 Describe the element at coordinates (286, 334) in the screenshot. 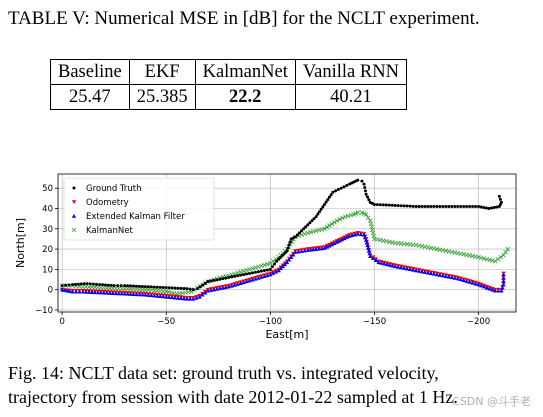

I see `x-axis-label: East[m]` at that location.